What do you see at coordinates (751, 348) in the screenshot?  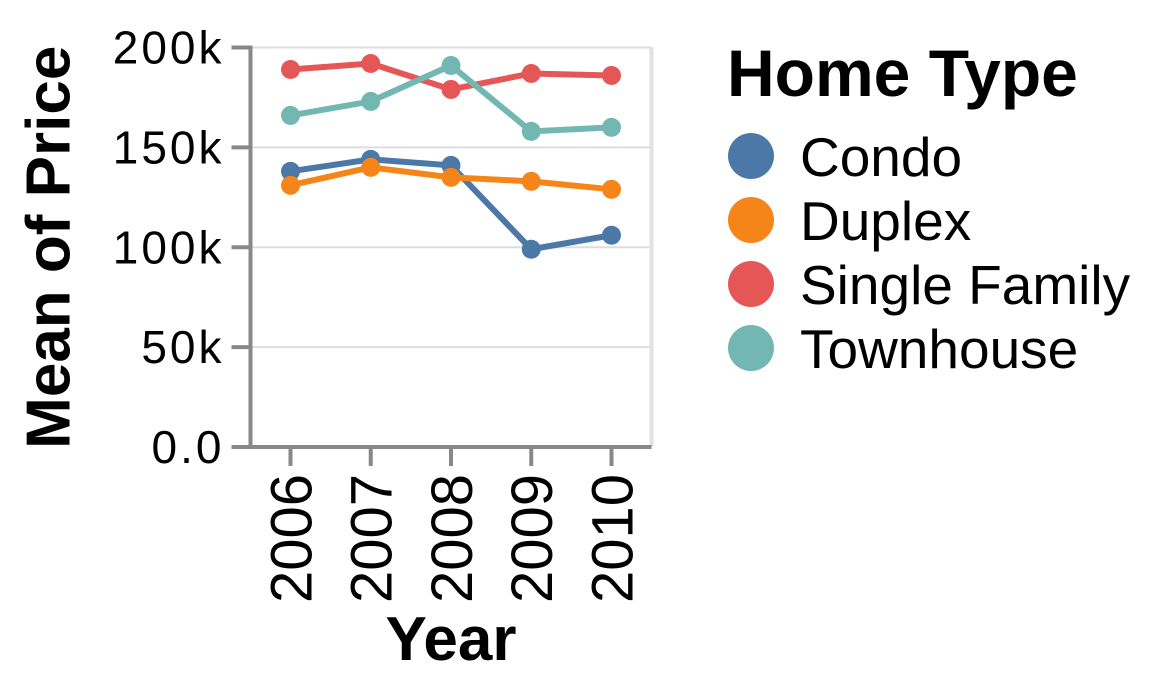 I see `legend-swatch-townhouse` at bounding box center [751, 348].